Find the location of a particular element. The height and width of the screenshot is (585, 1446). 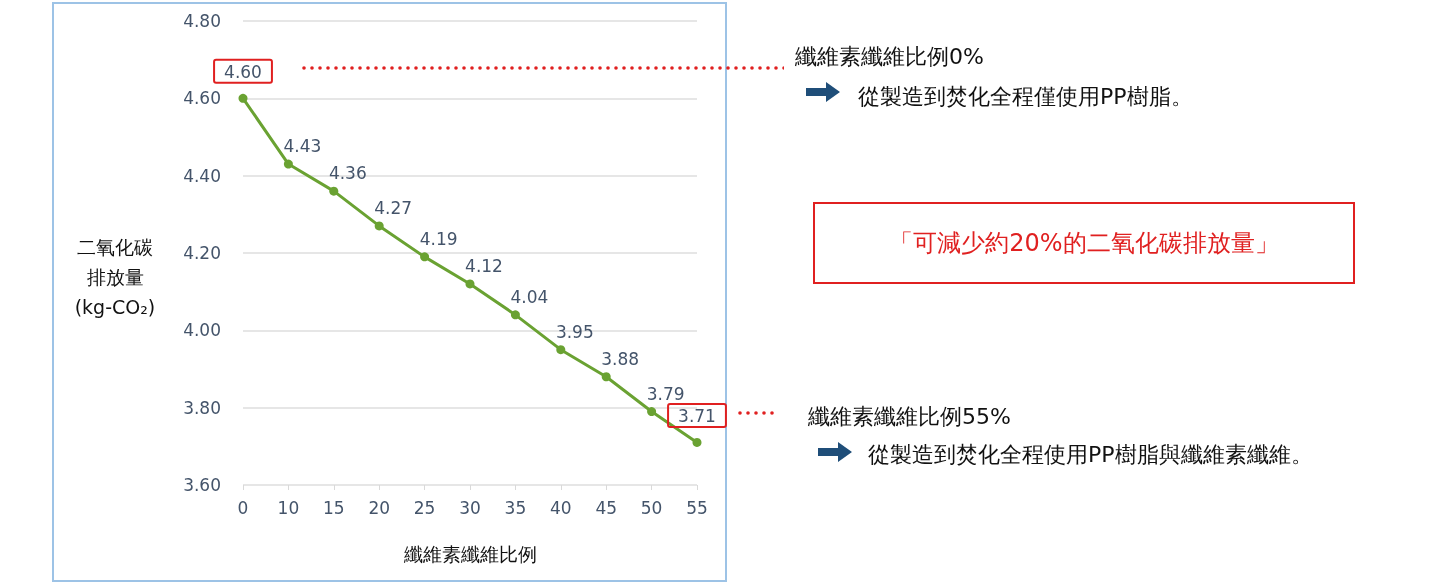

y-tick-label: 4.80 is located at coordinates (202, 21).